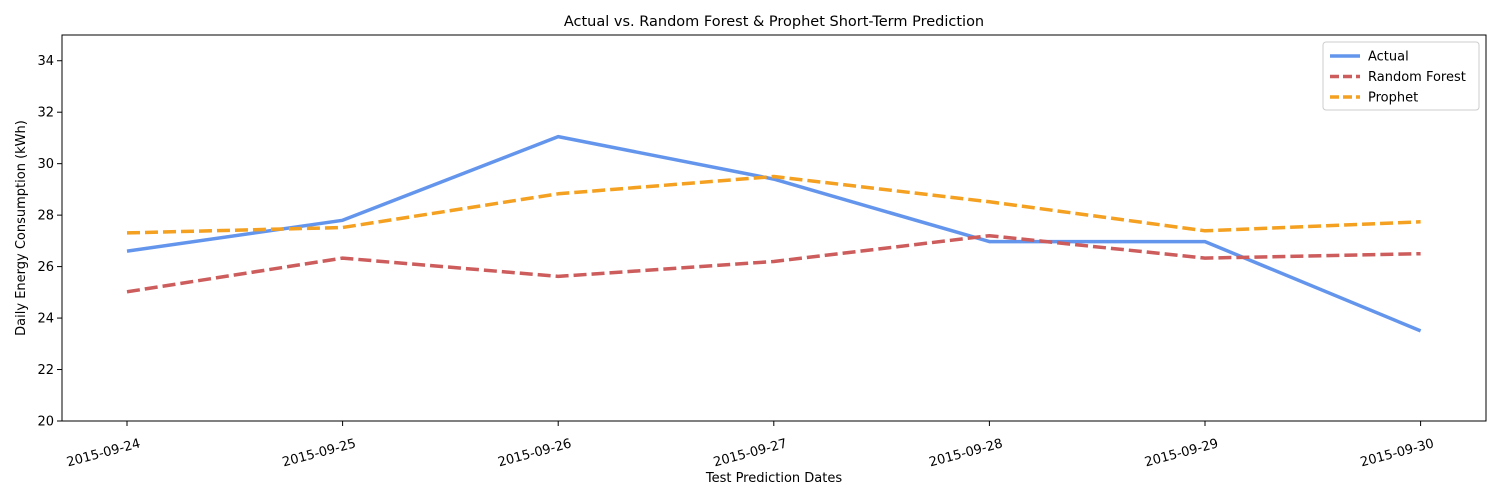 Image resolution: width=1500 pixels, height=500 pixels. Describe the element at coordinates (966, 453) in the screenshot. I see `x-tick-label: 2015-09-28` at that location.